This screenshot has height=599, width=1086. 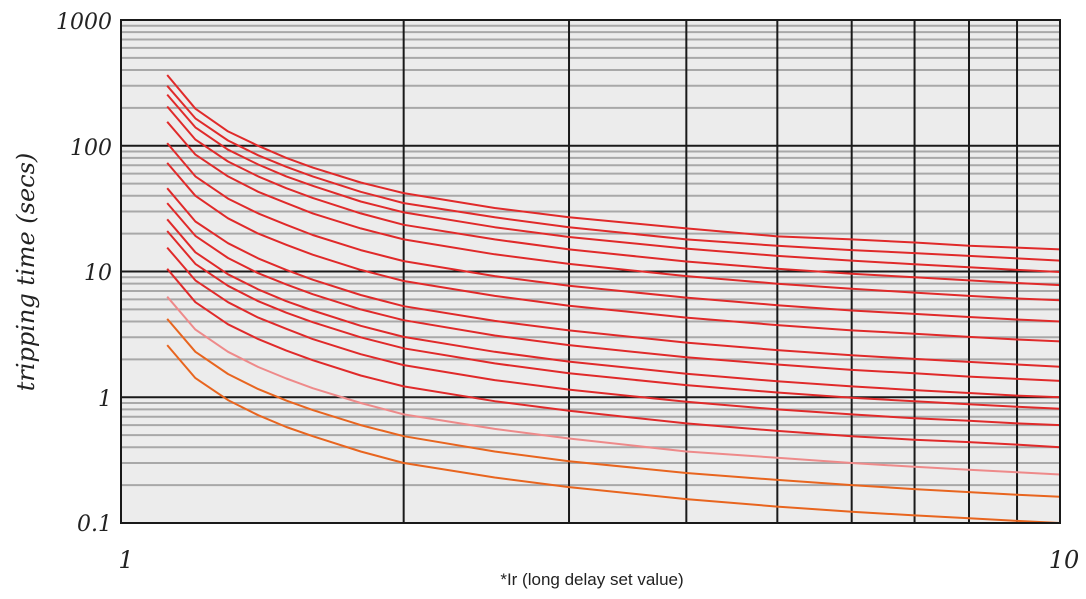 What do you see at coordinates (98, 273) in the screenshot?
I see `y-tick-label-10: 10` at bounding box center [98, 273].